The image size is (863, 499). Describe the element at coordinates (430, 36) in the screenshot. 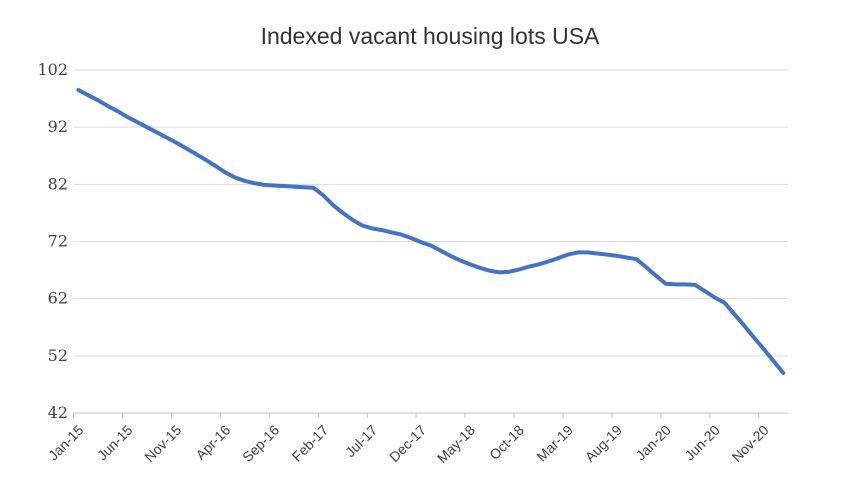

I see `chart-title: Indexed vacant housing lots USA` at that location.